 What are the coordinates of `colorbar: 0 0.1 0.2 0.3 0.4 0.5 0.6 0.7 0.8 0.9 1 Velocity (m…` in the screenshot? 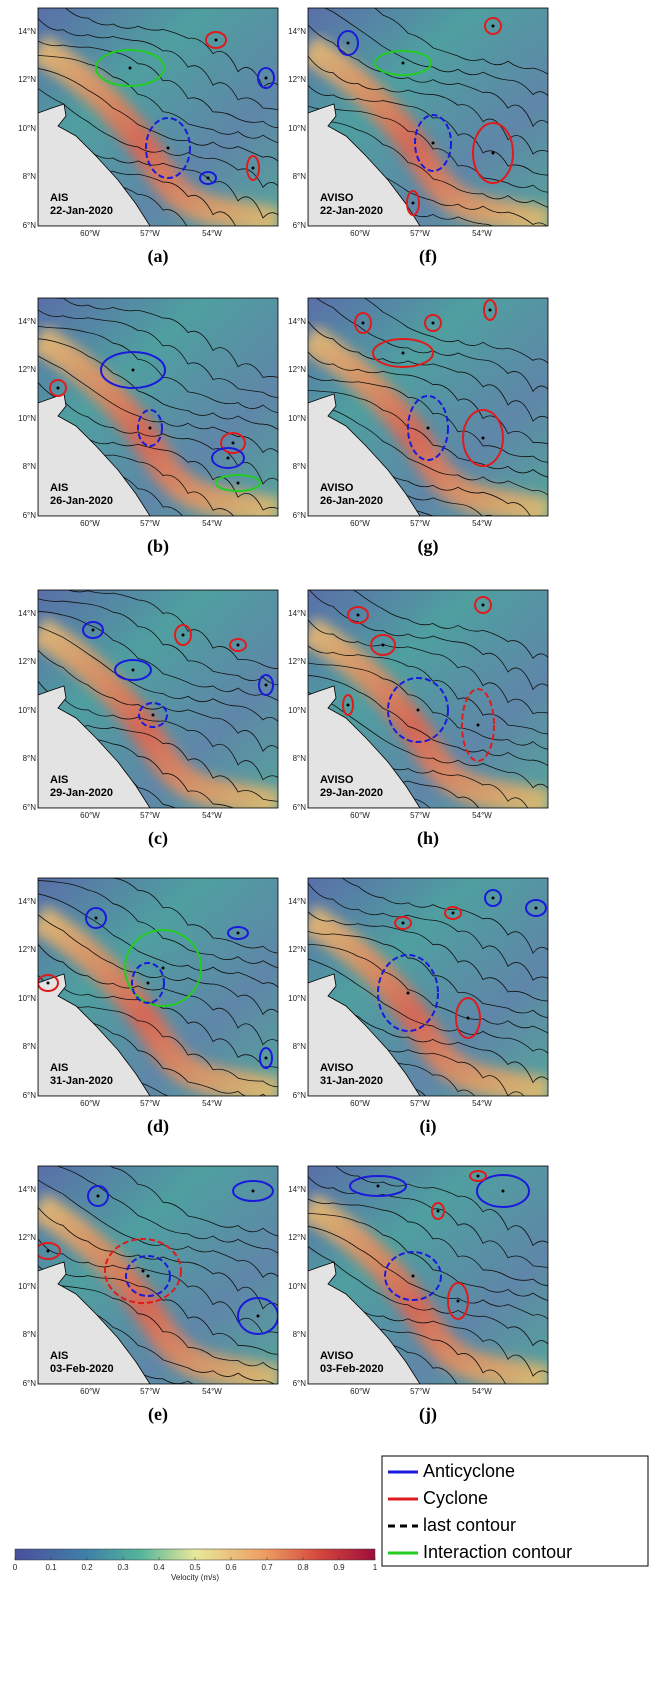 It's located at (195, 1565).